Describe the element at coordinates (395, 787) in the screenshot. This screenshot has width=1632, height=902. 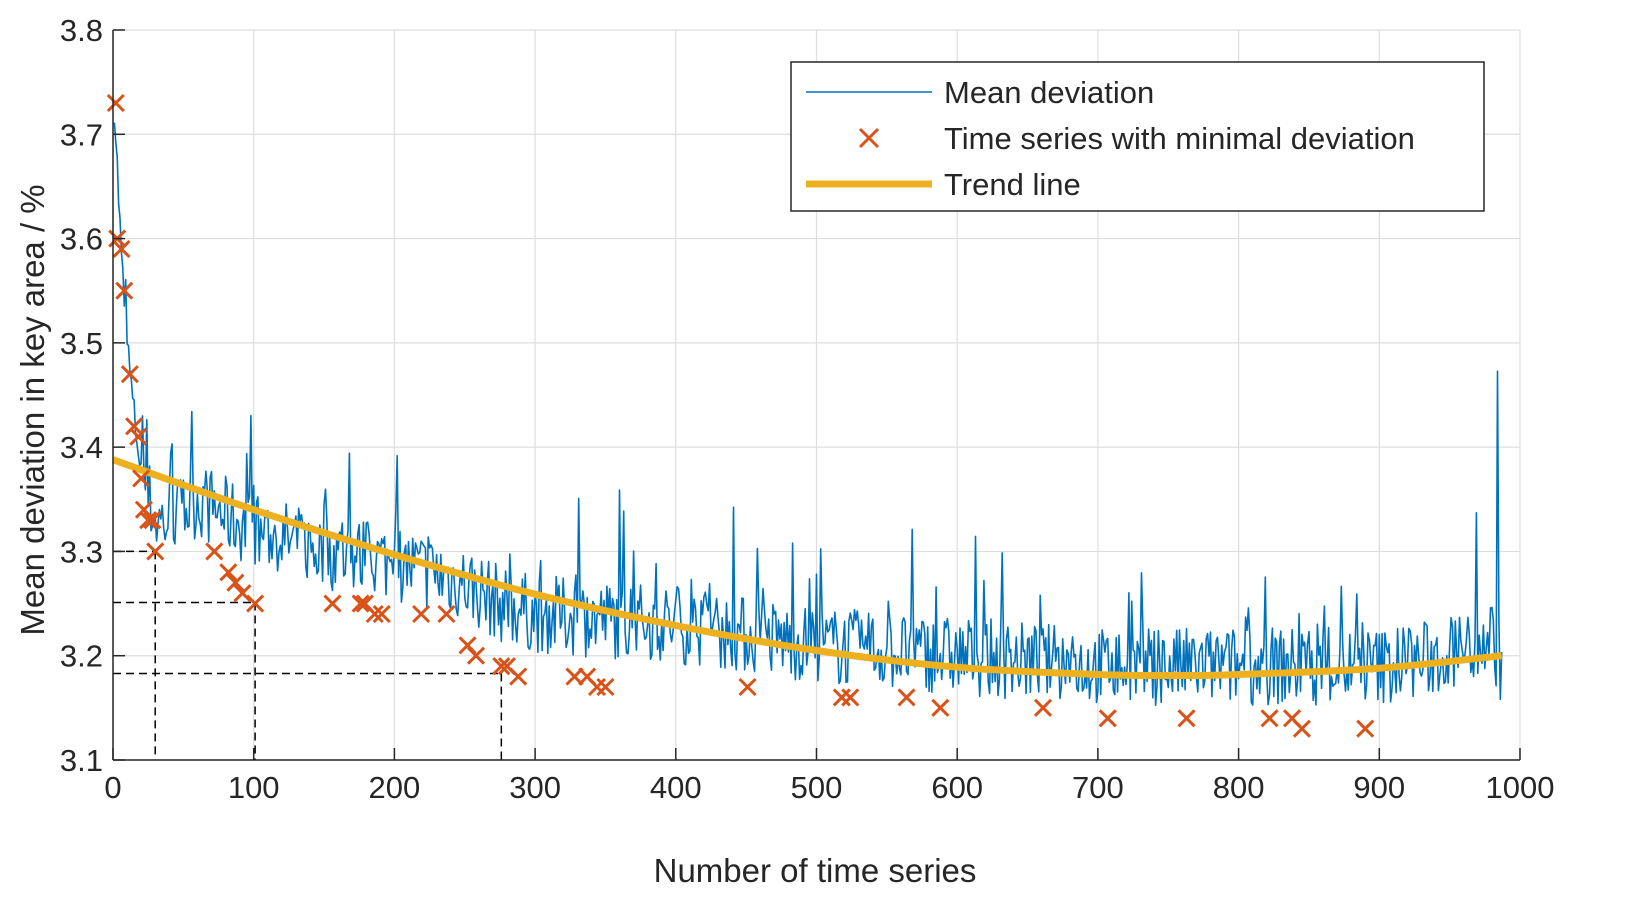
I see `x-tick-label: 200` at that location.